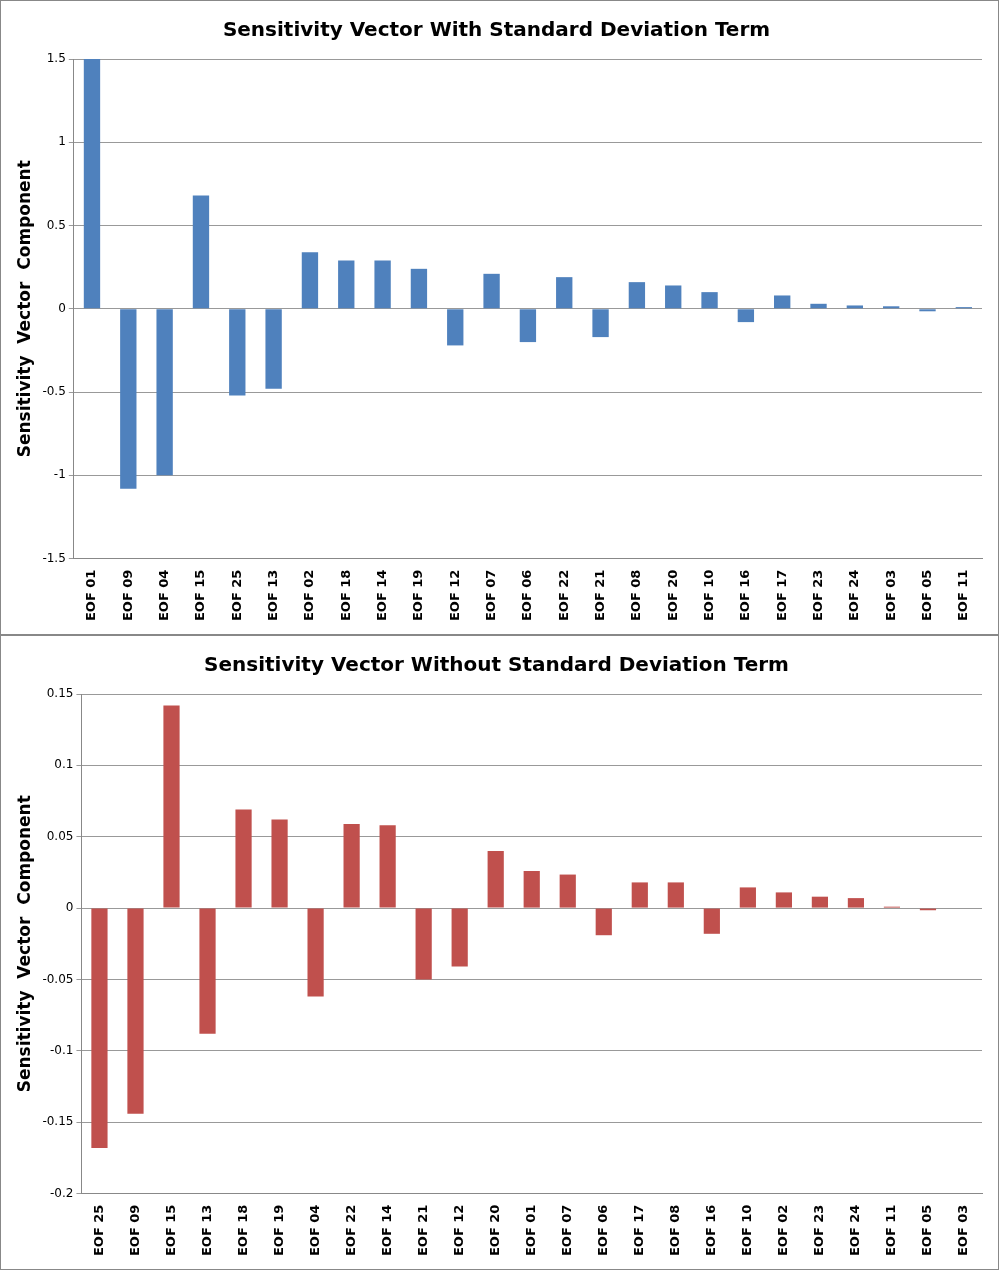 This screenshot has height=1270, width=999. Describe the element at coordinates (23, 944) in the screenshot. I see `y-axis-title: Sensitivity Vector Component` at that location.